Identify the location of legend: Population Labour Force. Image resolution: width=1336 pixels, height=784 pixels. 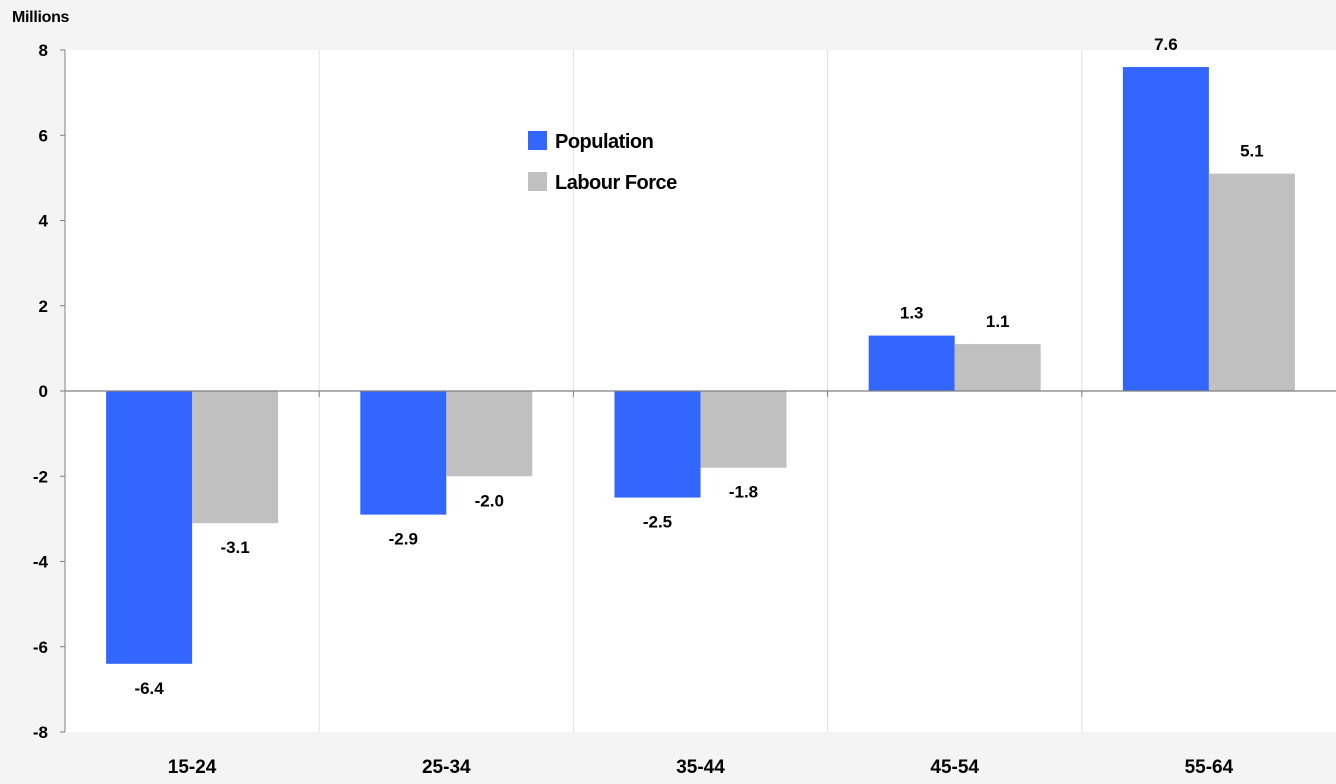
(603, 162).